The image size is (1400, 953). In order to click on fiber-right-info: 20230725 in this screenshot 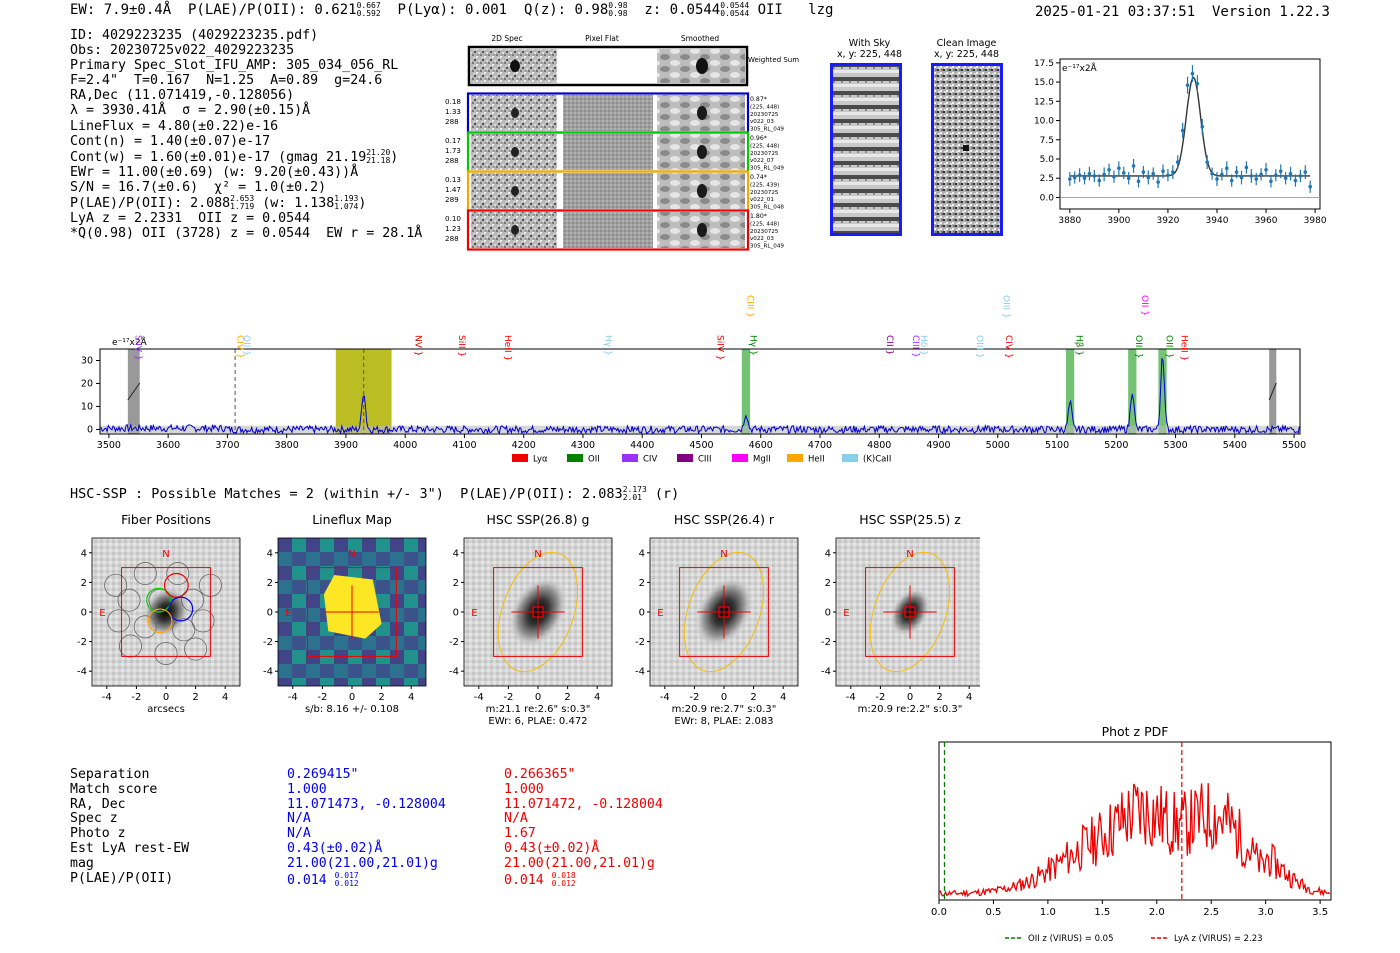, I will do `click(764, 193)`.